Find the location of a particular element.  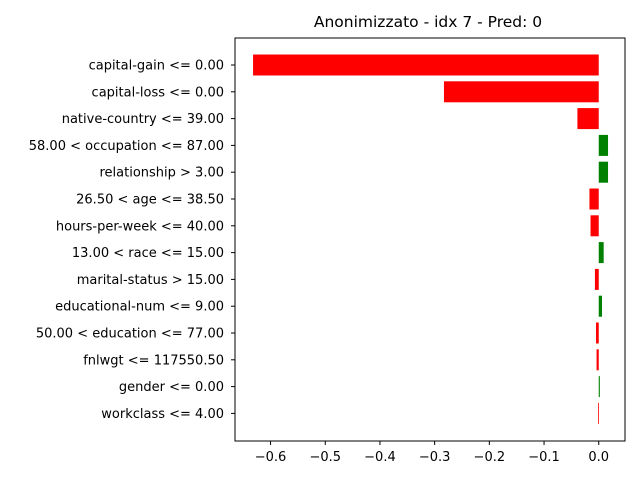

x-tick-label: −0.2 is located at coordinates (490, 457).